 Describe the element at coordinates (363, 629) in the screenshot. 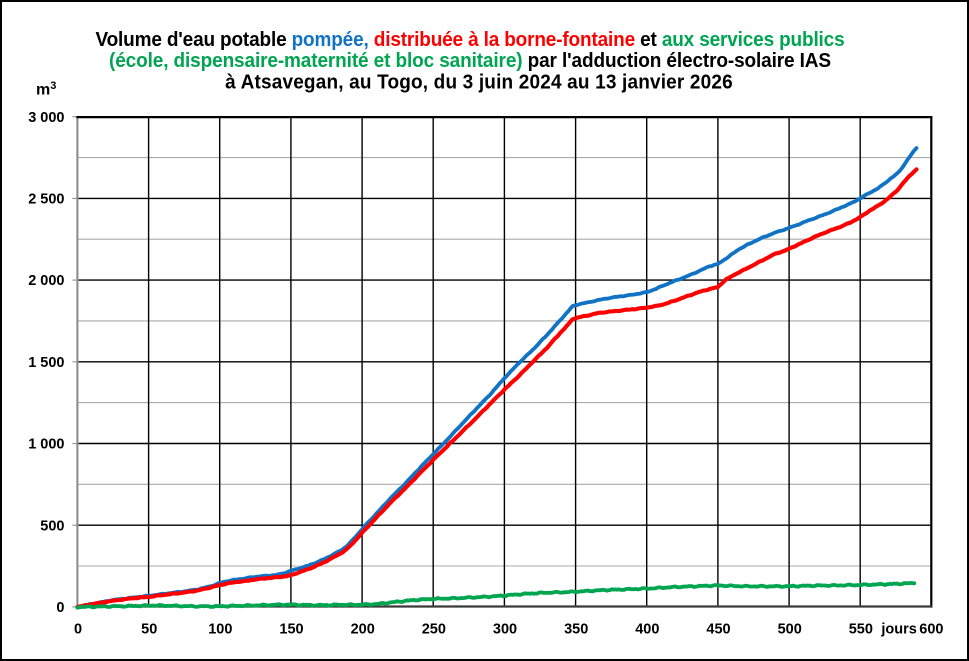

I see `svg-text: 200` at that location.